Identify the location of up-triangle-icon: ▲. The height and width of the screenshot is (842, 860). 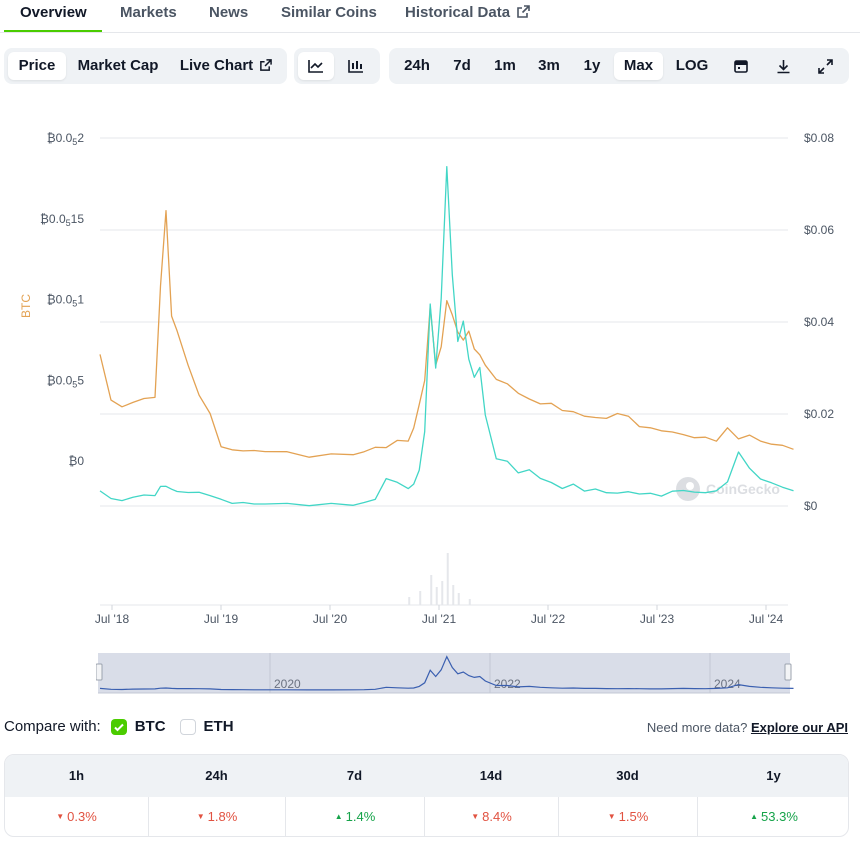
(338, 816).